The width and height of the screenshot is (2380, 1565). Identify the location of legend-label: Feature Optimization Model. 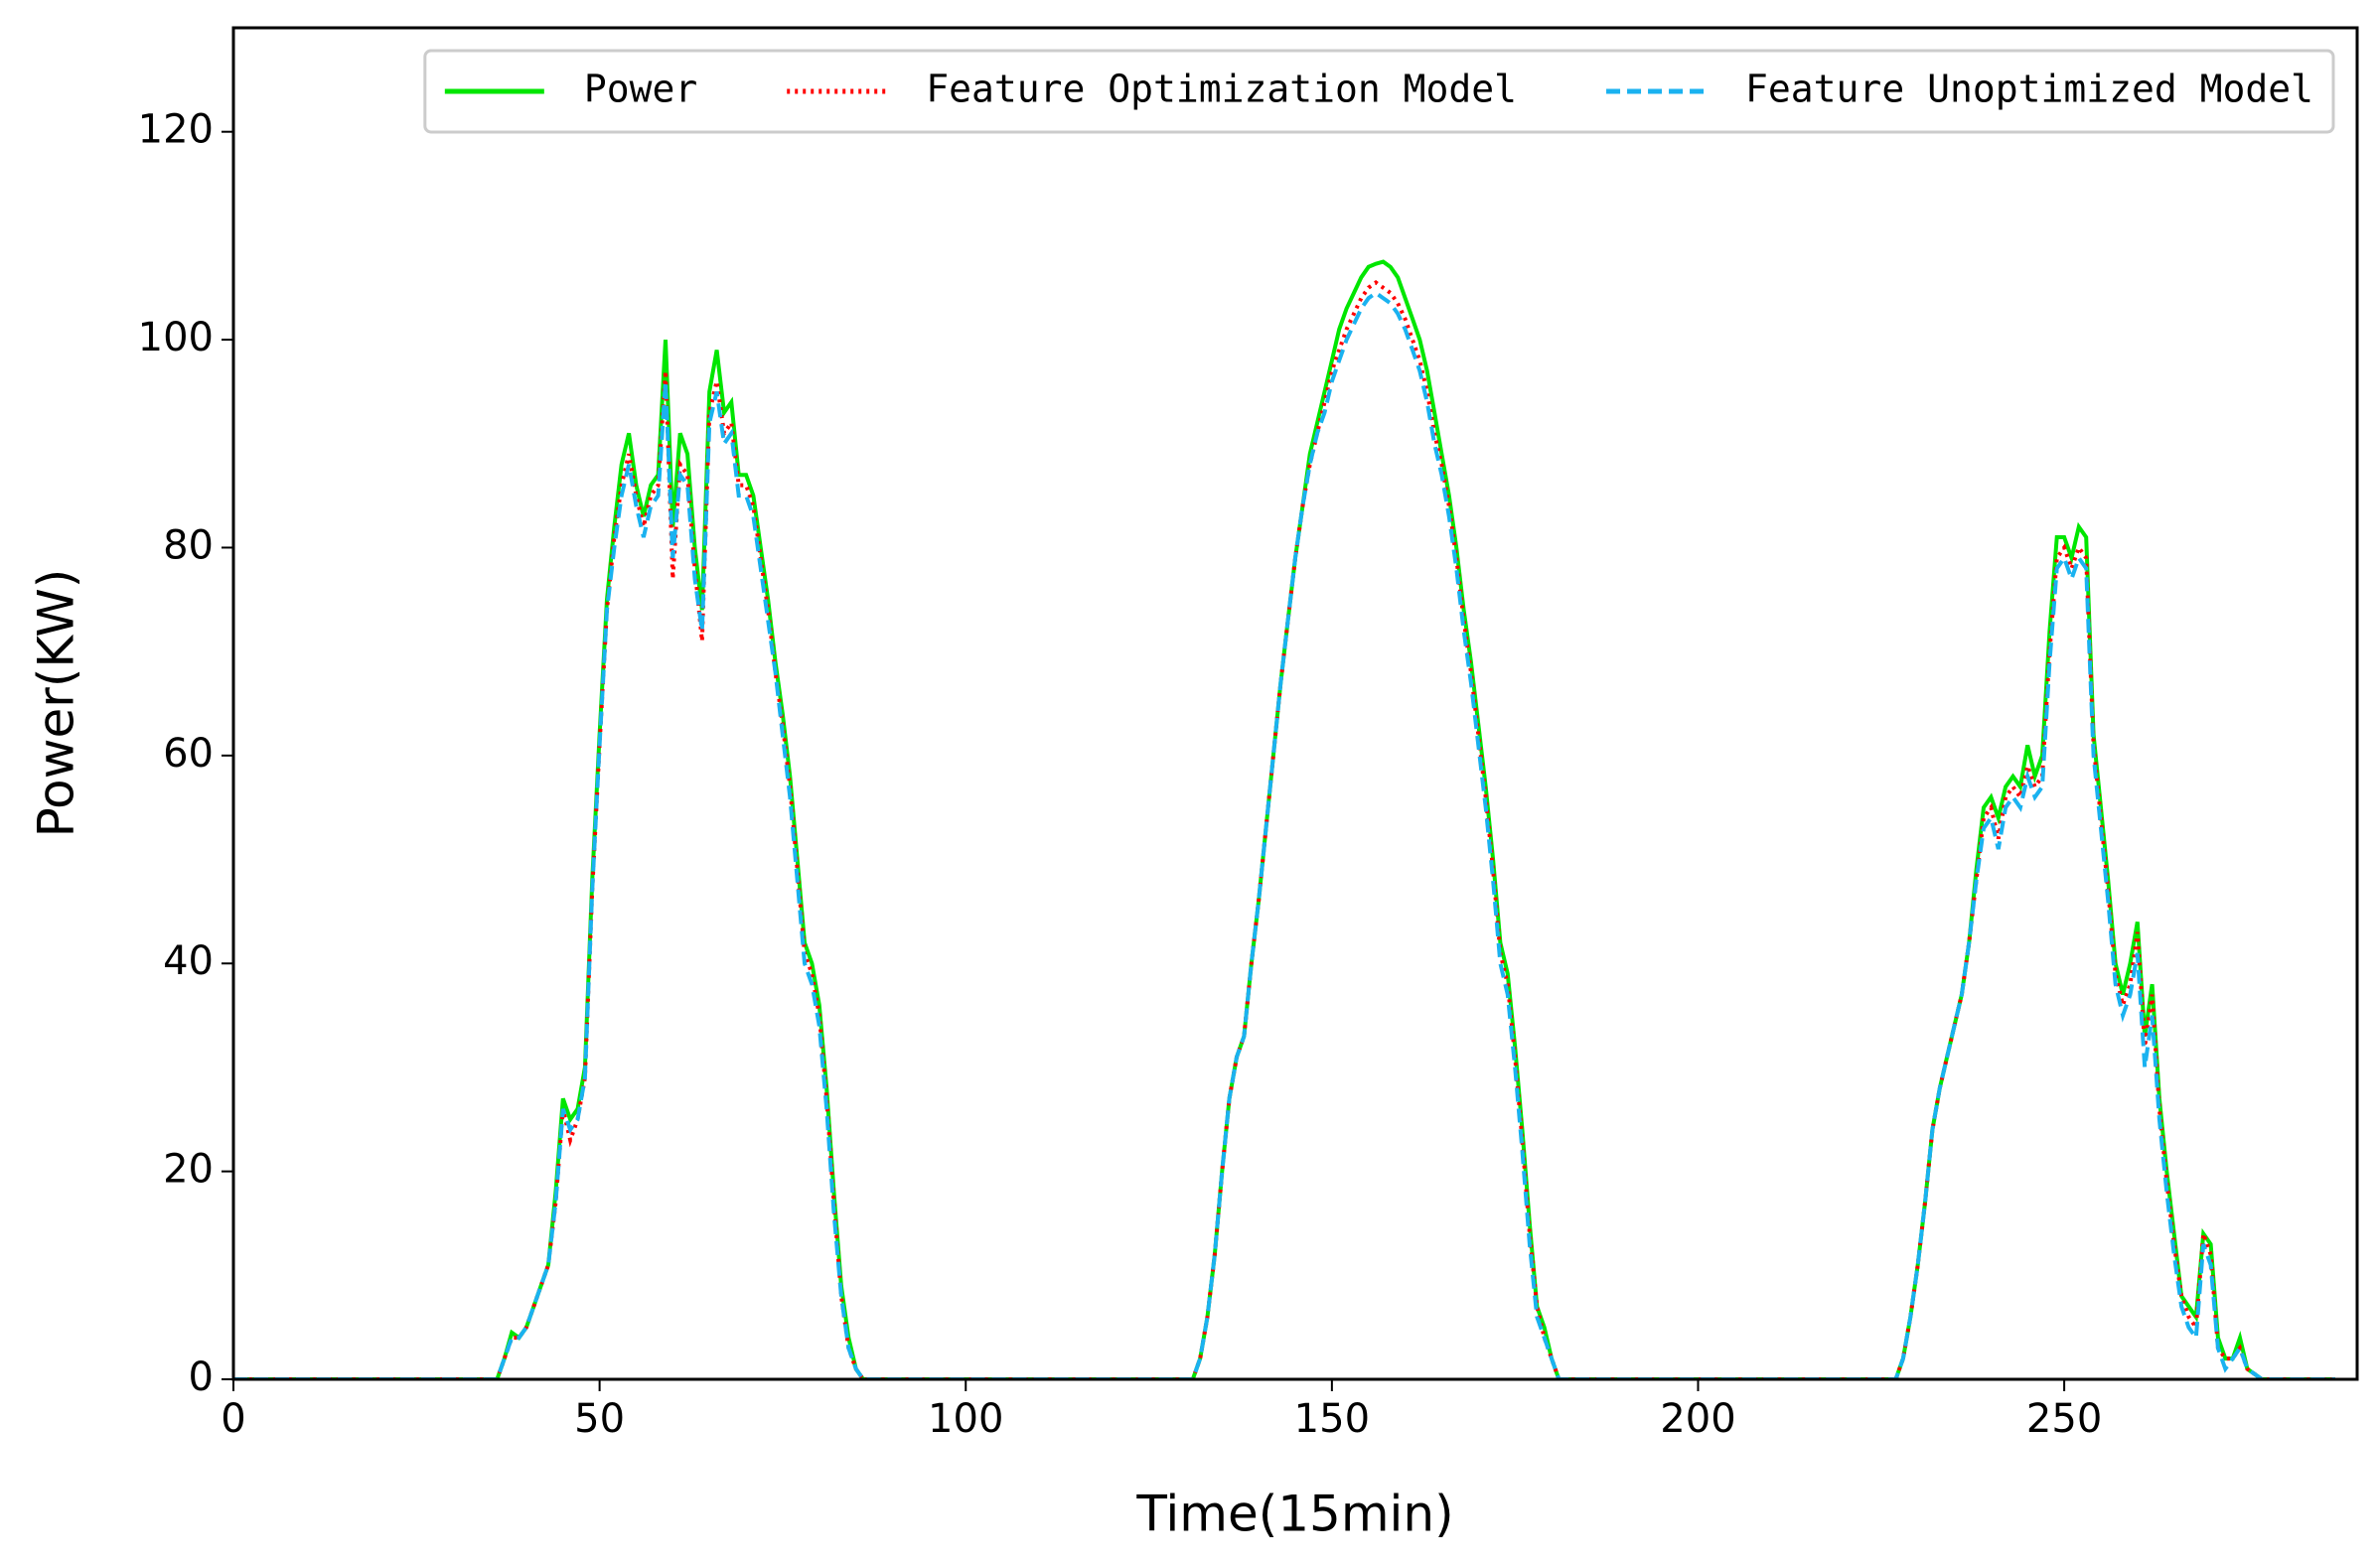
(1221, 89).